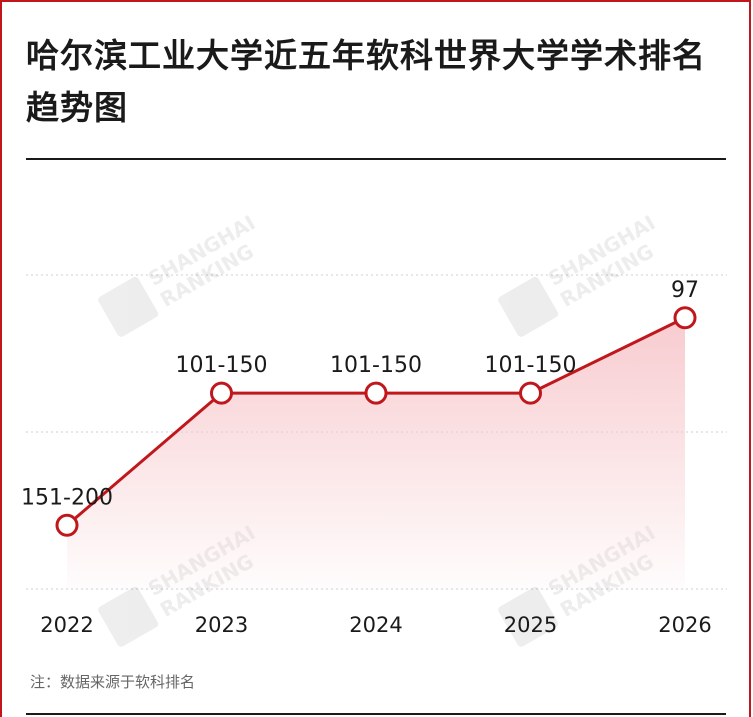 This screenshot has width=753, height=717. I want to click on data-point-2026, so click(685, 318).